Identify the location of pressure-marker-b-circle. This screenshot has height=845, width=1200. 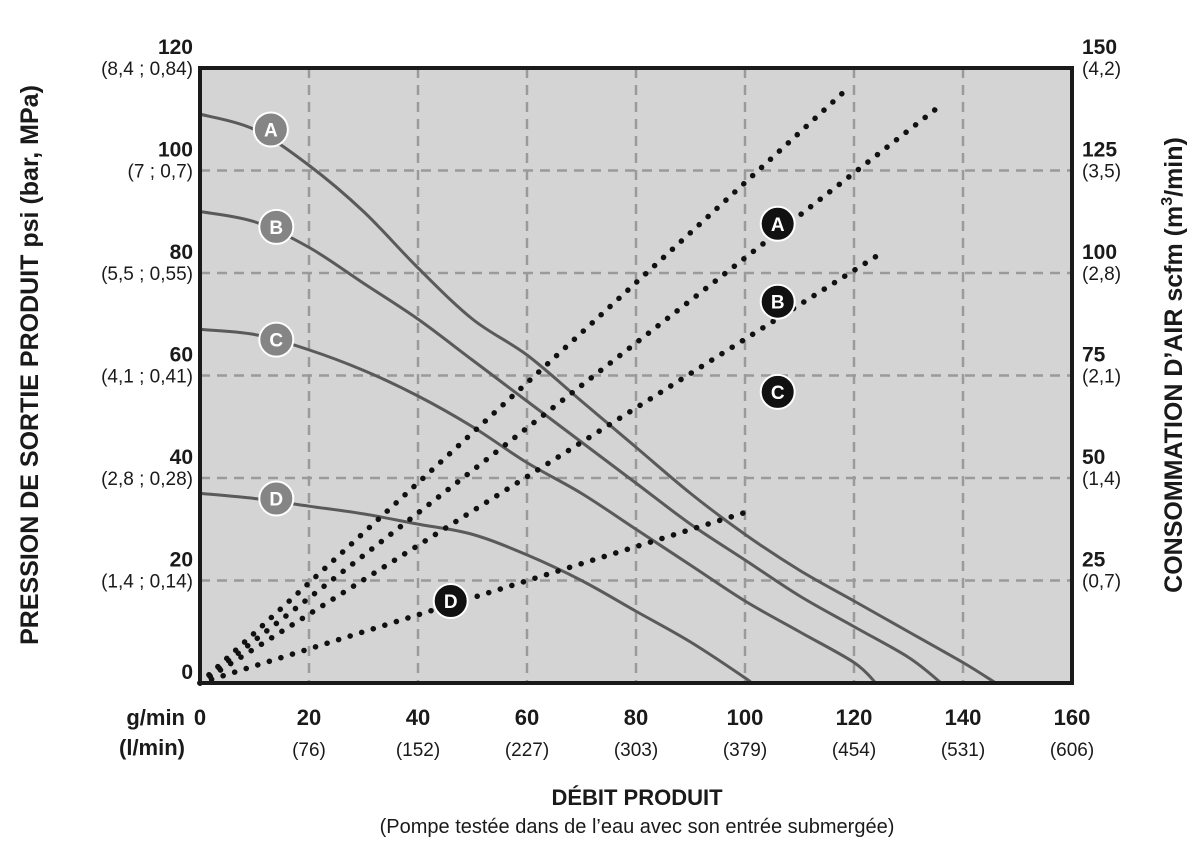
(276, 226).